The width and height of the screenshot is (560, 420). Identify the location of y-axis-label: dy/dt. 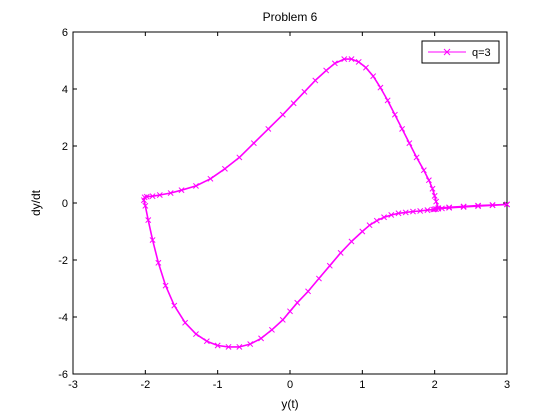
(36, 202).